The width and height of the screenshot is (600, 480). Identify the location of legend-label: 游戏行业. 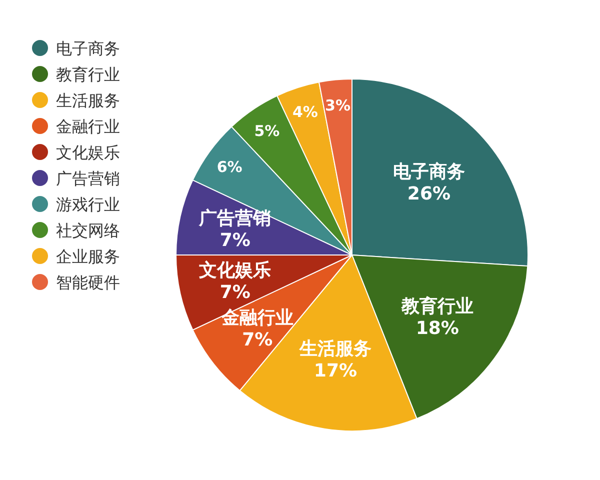
(88, 204).